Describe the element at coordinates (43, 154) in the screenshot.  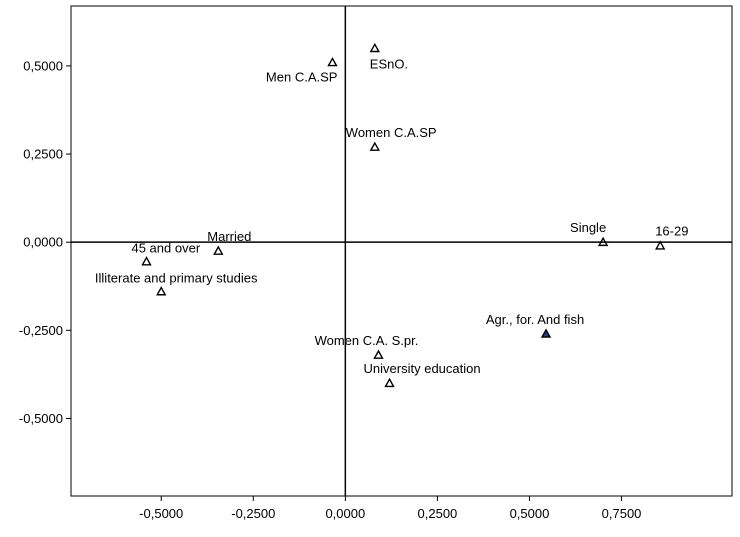
I see `y-tick-label: 0,2500` at that location.